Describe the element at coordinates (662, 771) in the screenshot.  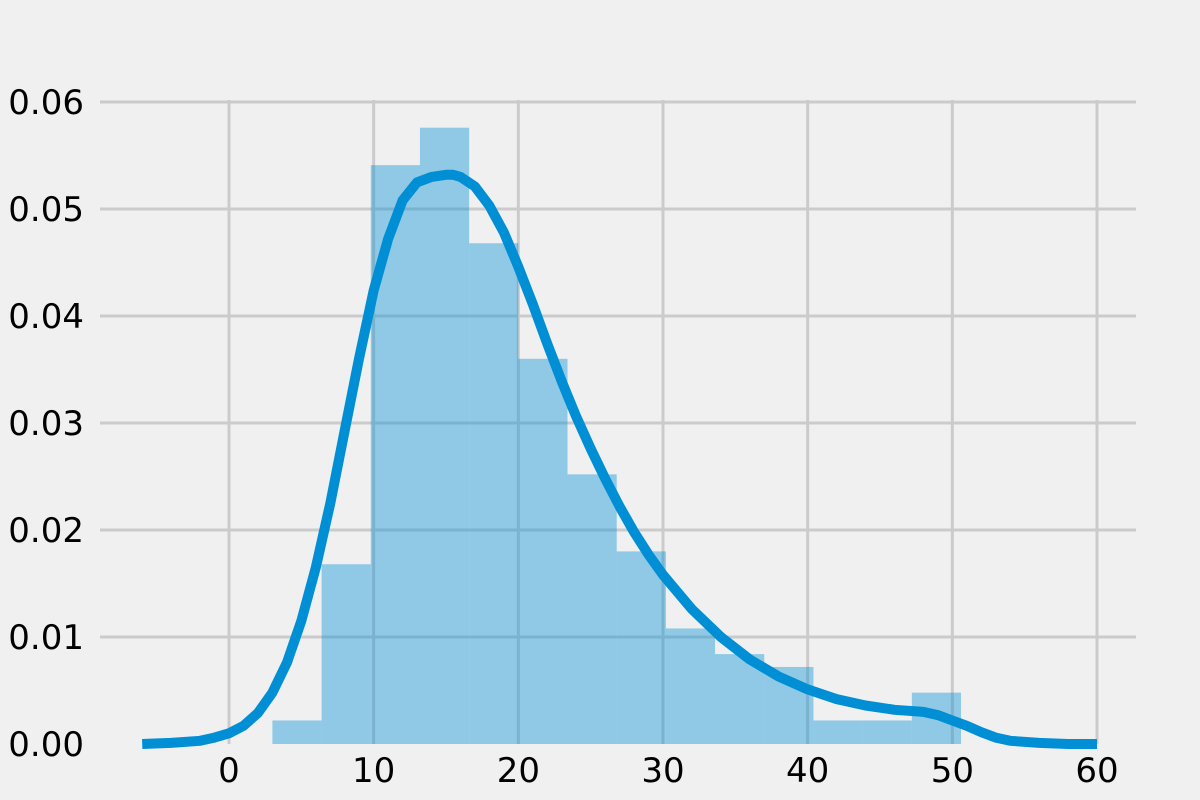
I see `x-tick-label: 30` at that location.